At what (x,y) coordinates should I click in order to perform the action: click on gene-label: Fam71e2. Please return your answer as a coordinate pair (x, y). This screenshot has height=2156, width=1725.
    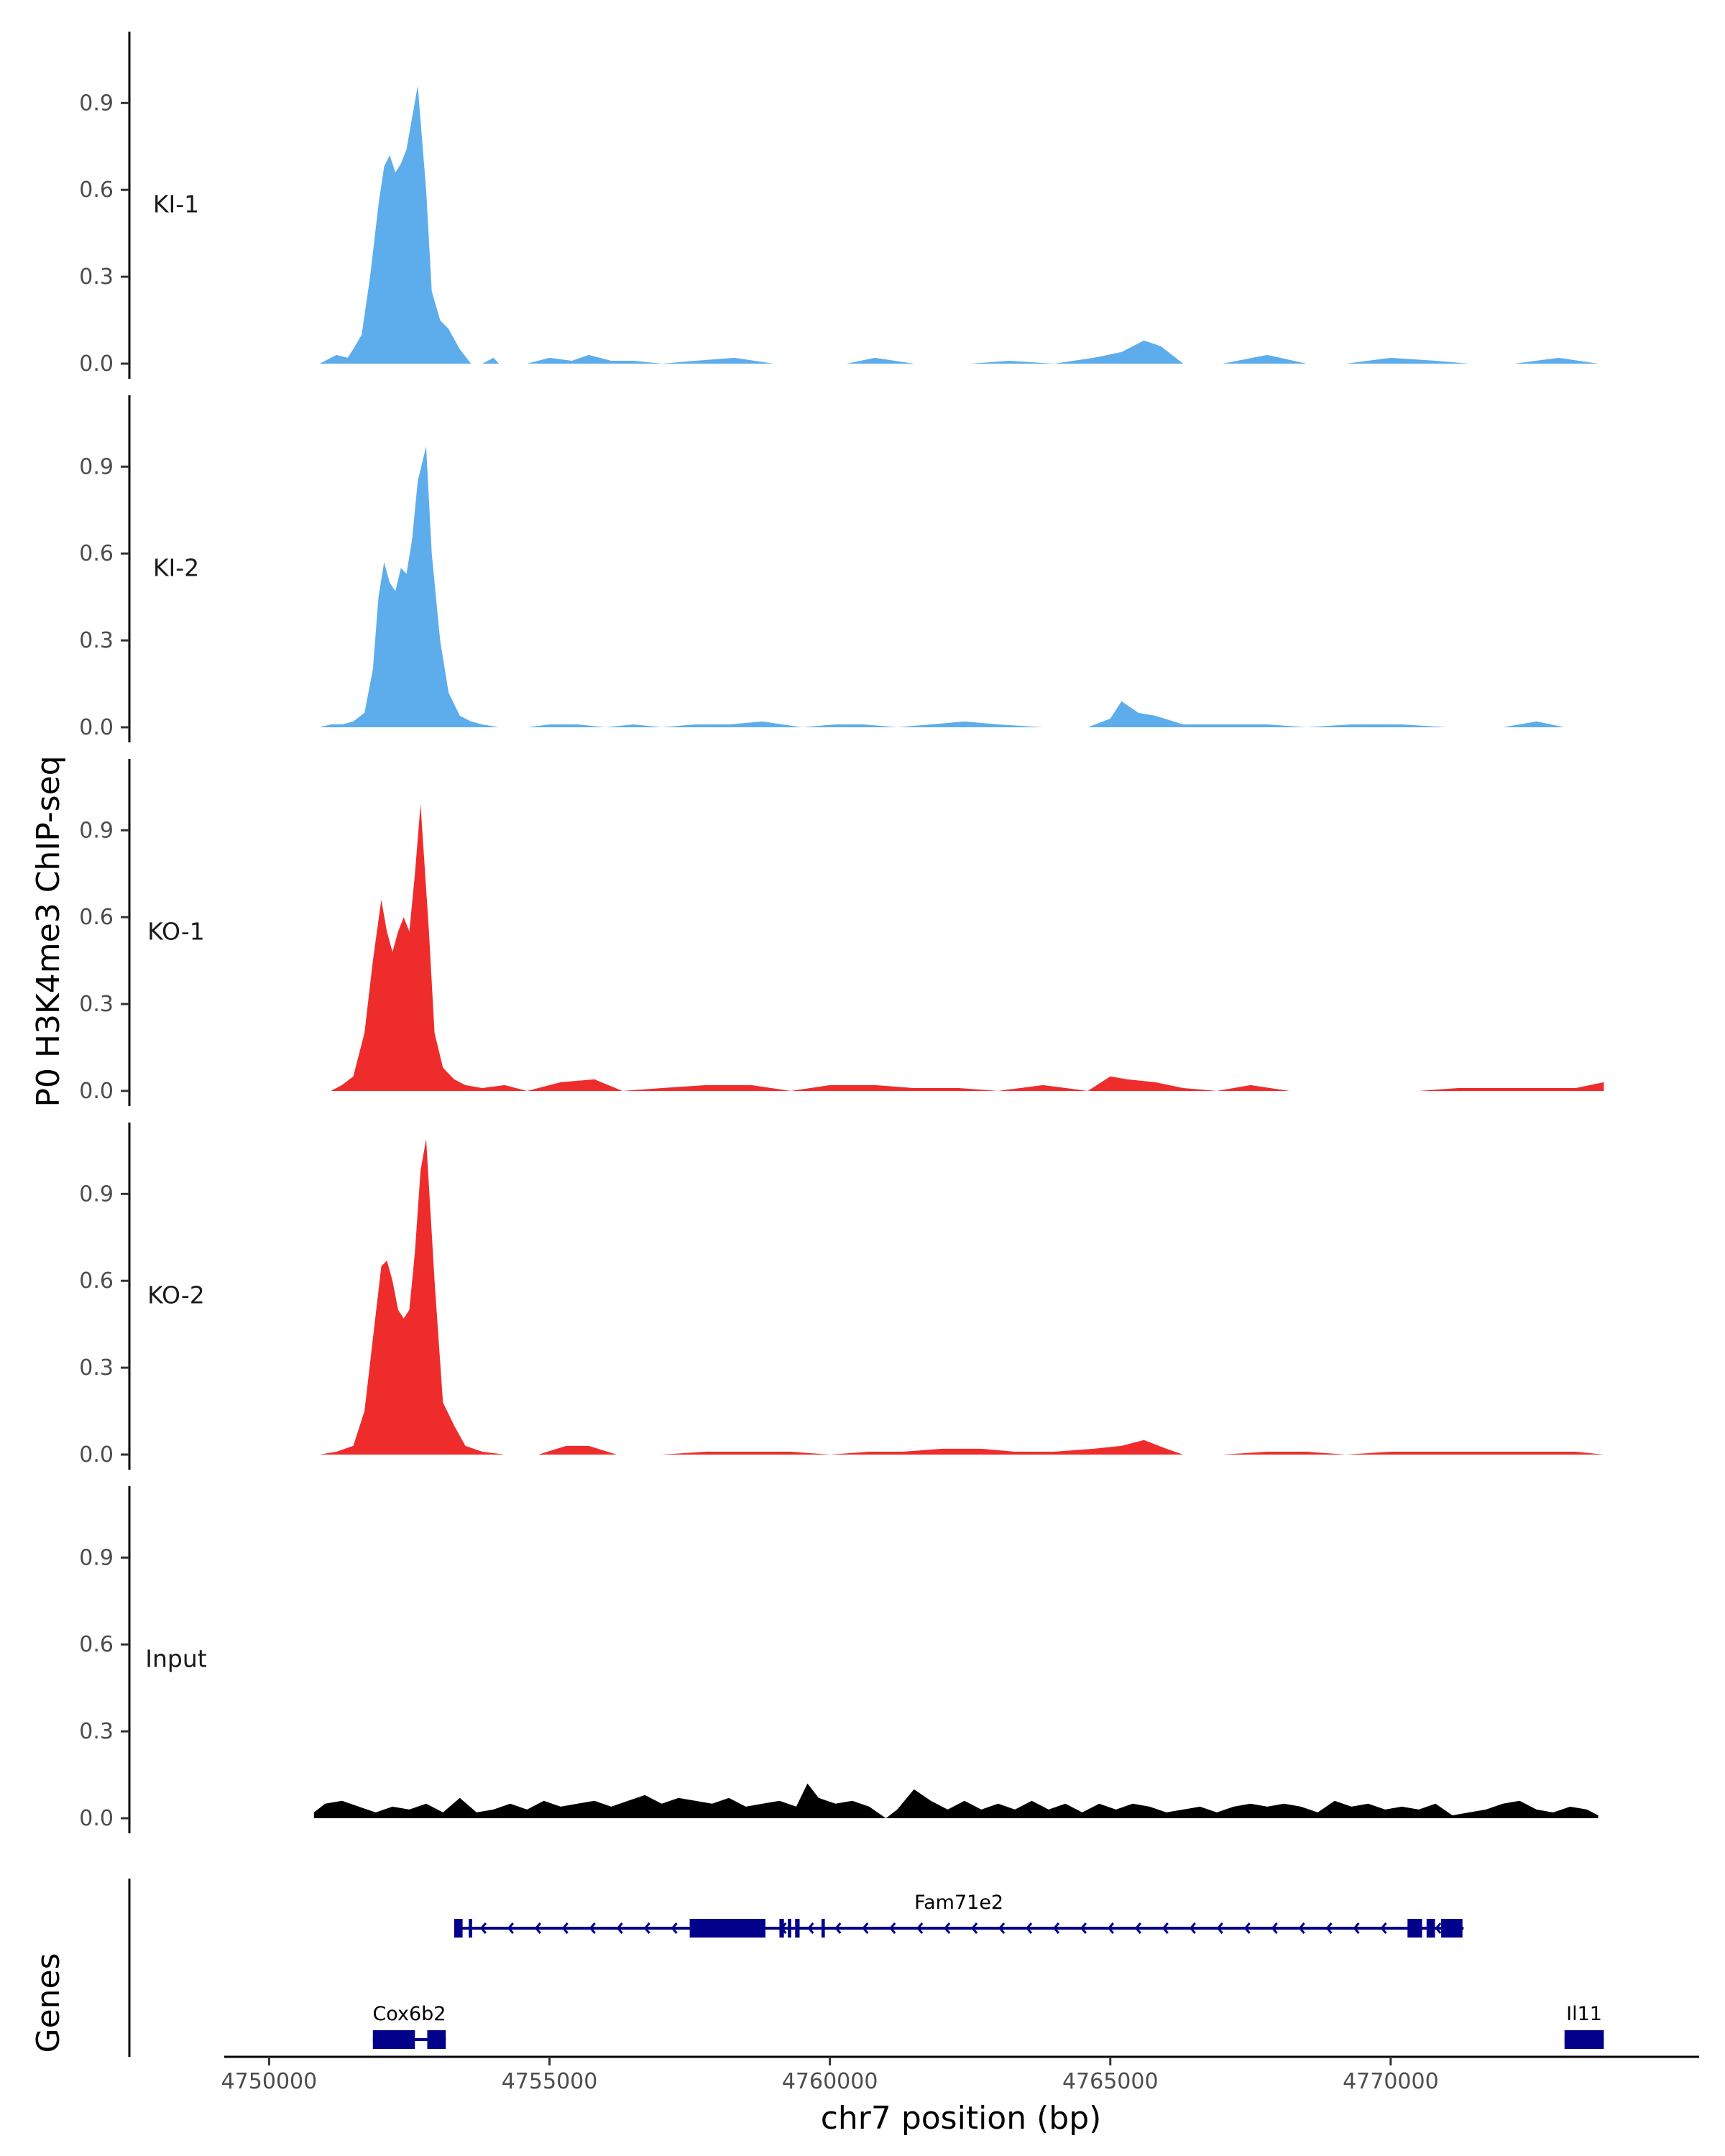
    Looking at the image, I should click on (958, 1903).